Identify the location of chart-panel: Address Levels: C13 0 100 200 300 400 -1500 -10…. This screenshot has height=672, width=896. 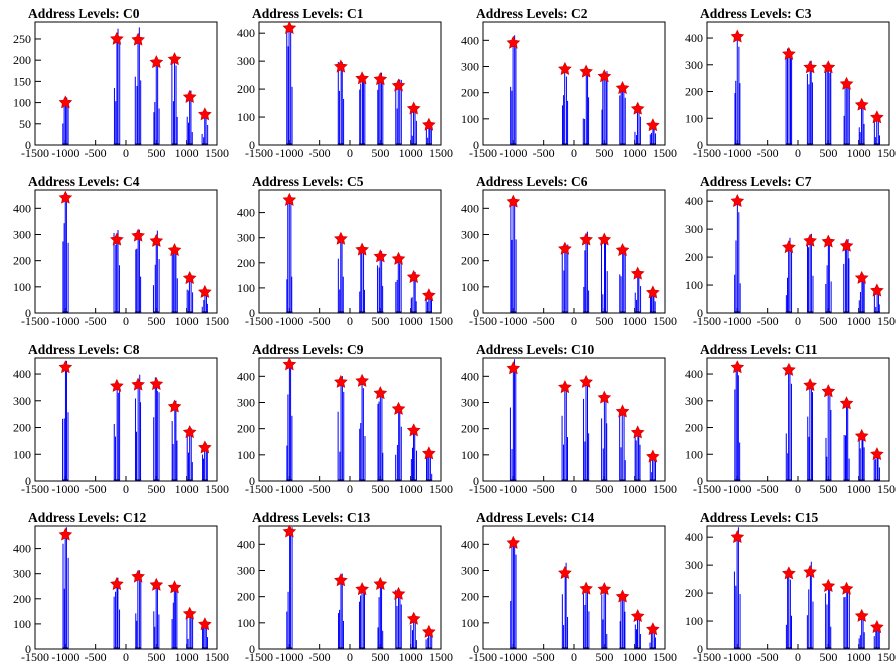
(345, 587).